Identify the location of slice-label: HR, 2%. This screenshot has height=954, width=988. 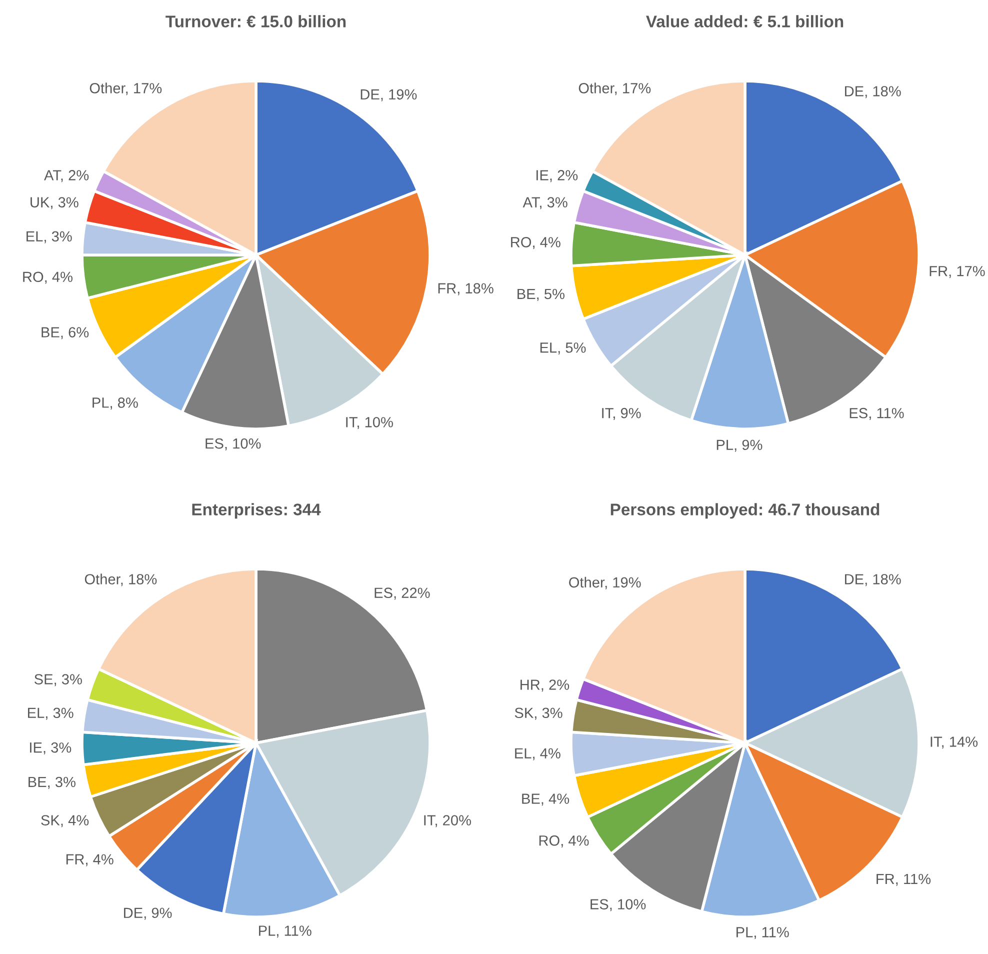
(545, 686).